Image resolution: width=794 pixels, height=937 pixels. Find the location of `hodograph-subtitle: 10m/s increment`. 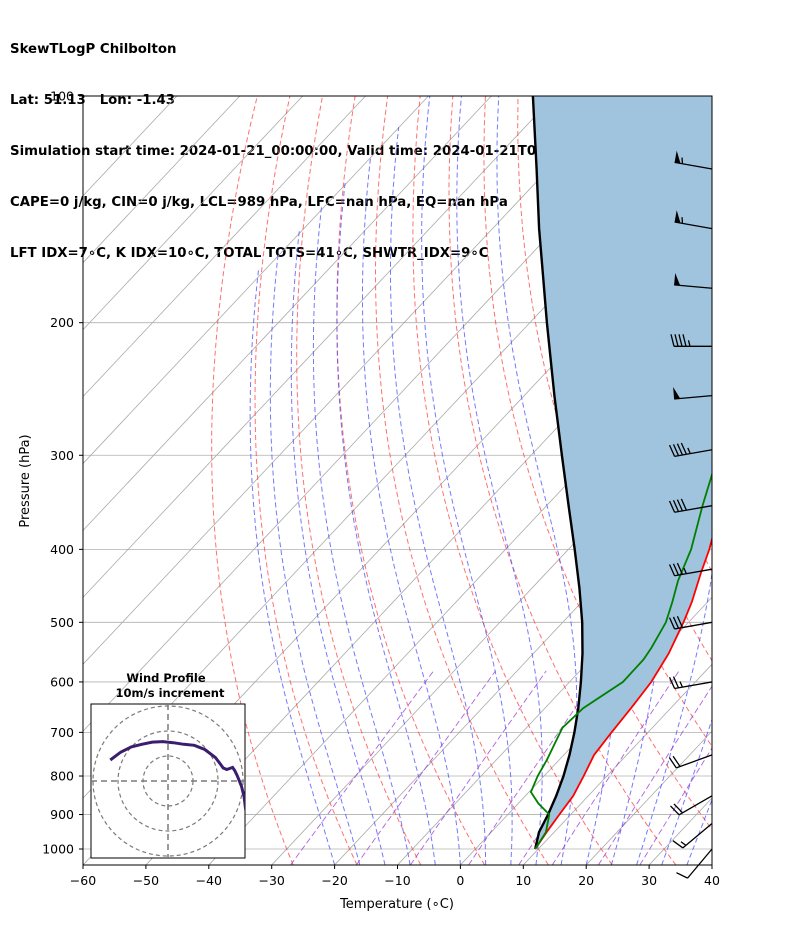

hodograph-subtitle: 10m/s increment is located at coordinates (170, 693).